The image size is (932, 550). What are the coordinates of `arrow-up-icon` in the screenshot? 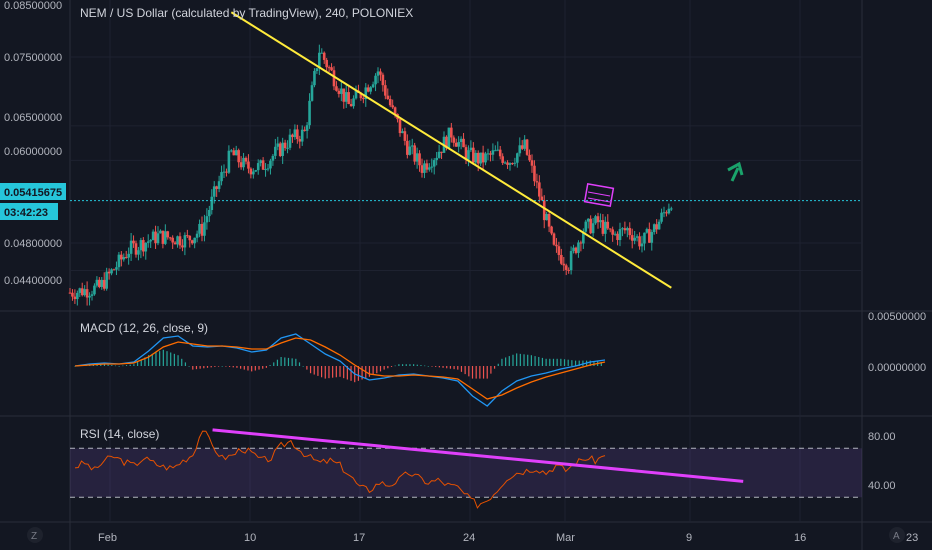 It's located at (735, 171).